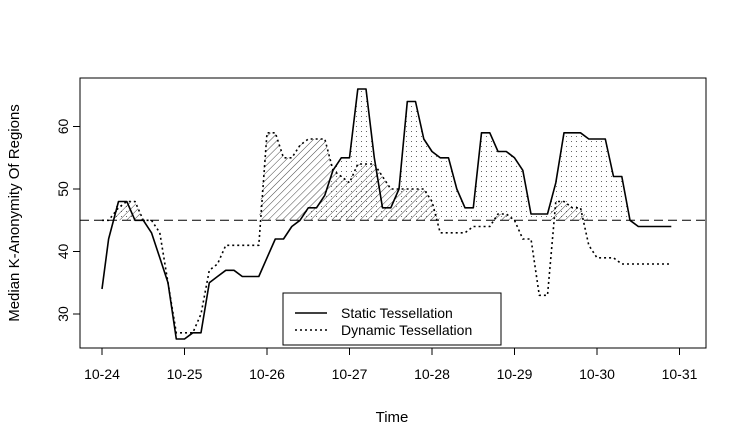  What do you see at coordinates (391, 365) in the screenshot?
I see `x-axis: 10-24 10-25 10-26 10-27 10-28 10-29 10-30 10-31` at bounding box center [391, 365].